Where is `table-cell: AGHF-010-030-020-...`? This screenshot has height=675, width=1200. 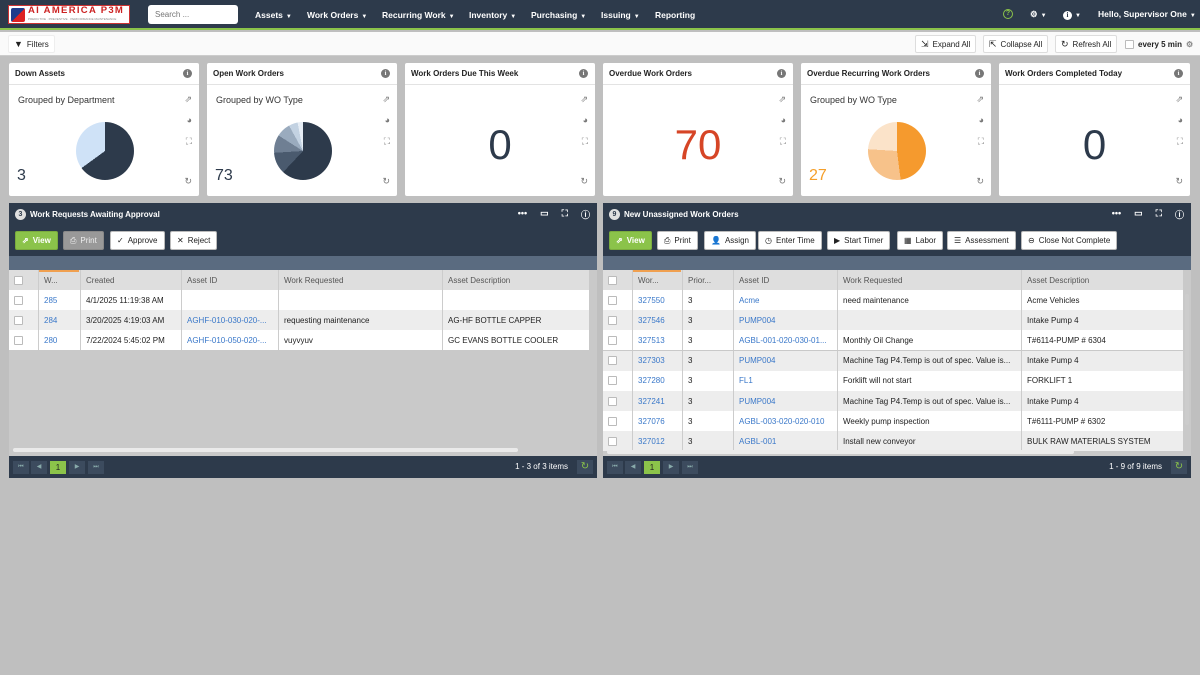 table-cell: AGHF-010-030-020-... is located at coordinates (229, 320).